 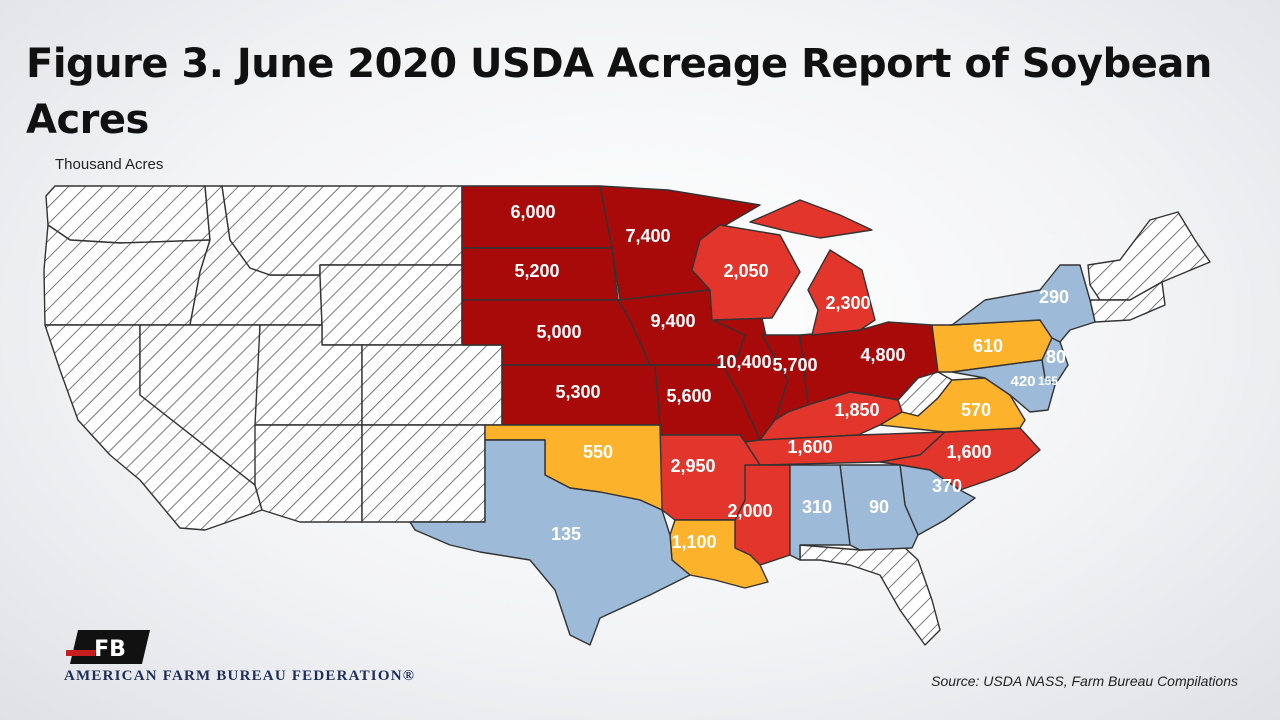 I want to click on label-PA: 610, so click(x=988, y=346).